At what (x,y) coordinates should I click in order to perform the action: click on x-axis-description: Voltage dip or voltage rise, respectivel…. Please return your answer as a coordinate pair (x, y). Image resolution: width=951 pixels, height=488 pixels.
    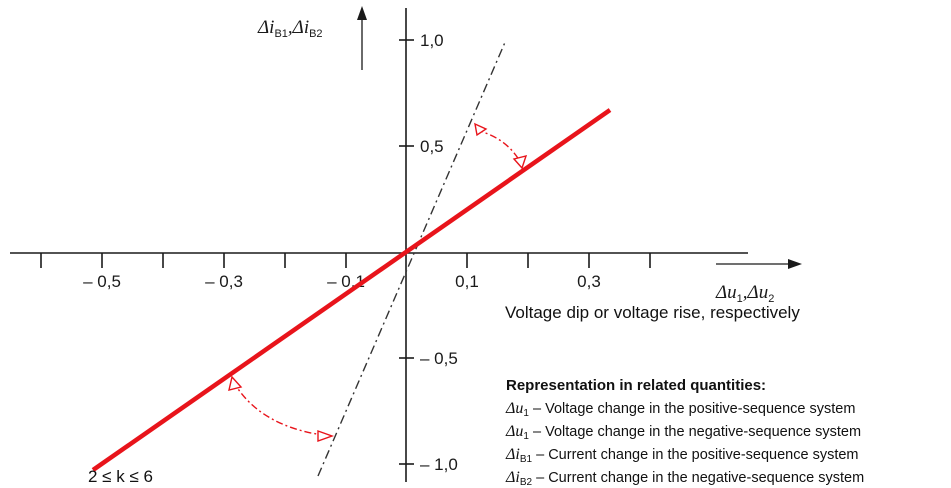
    Looking at the image, I should click on (652, 312).